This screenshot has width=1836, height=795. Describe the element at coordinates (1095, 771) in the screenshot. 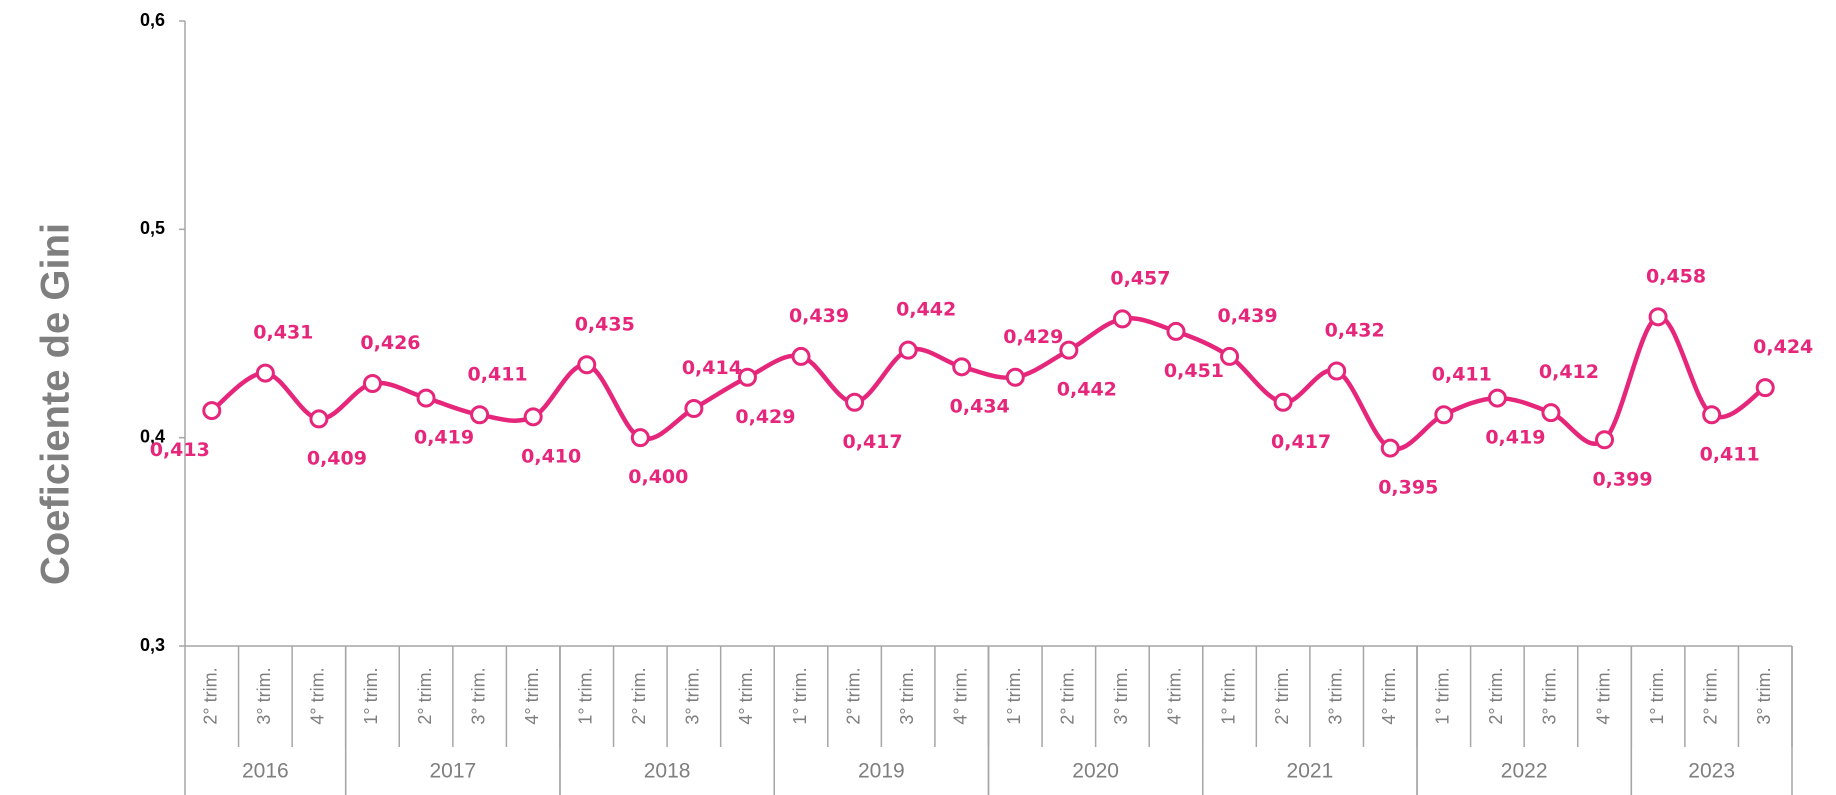

I see `group-label: 2020` at that location.